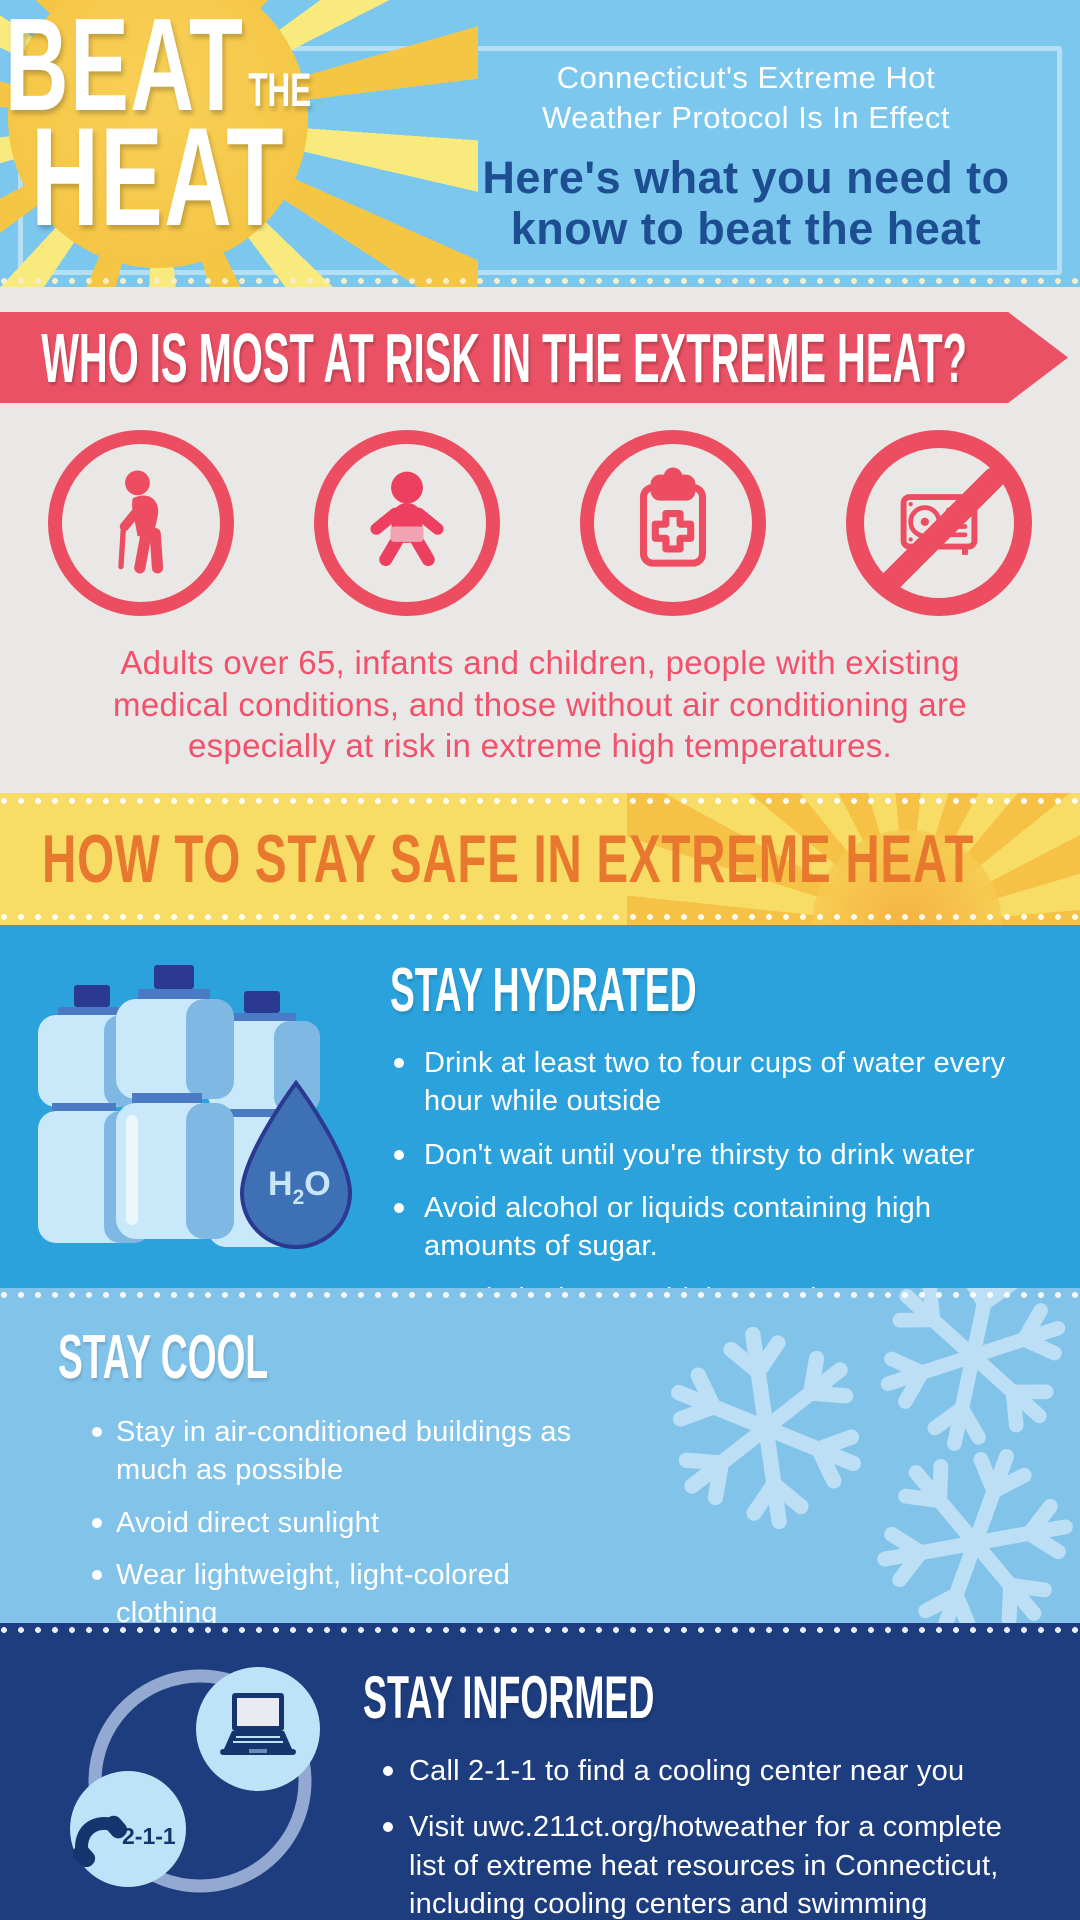 The image size is (1080, 1920). I want to click on risk-banner: WHO IS MOST AT RISK IN THE EXTREME HEAT?, so click(534, 357).